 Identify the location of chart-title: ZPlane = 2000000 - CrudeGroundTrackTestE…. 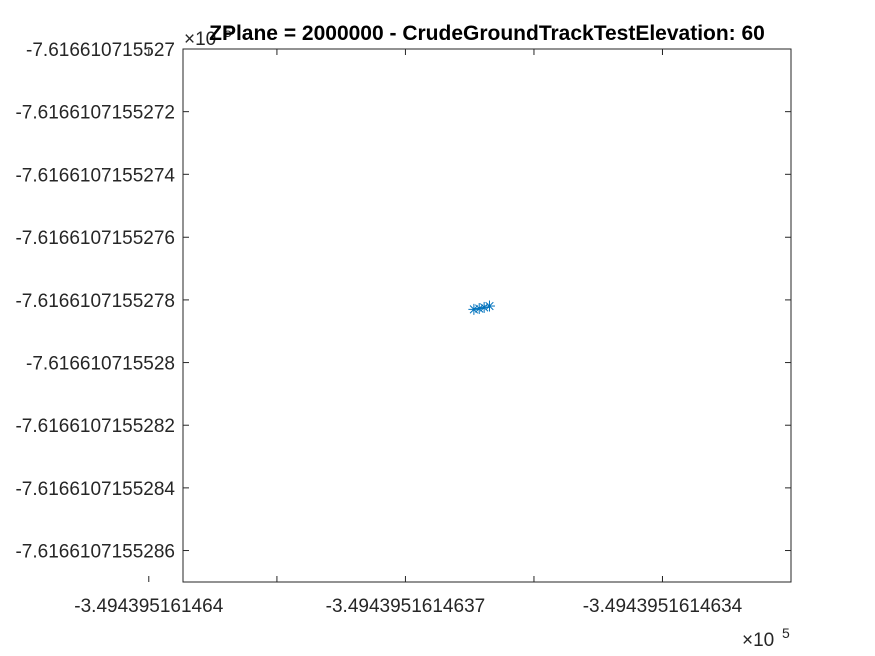
(487, 33).